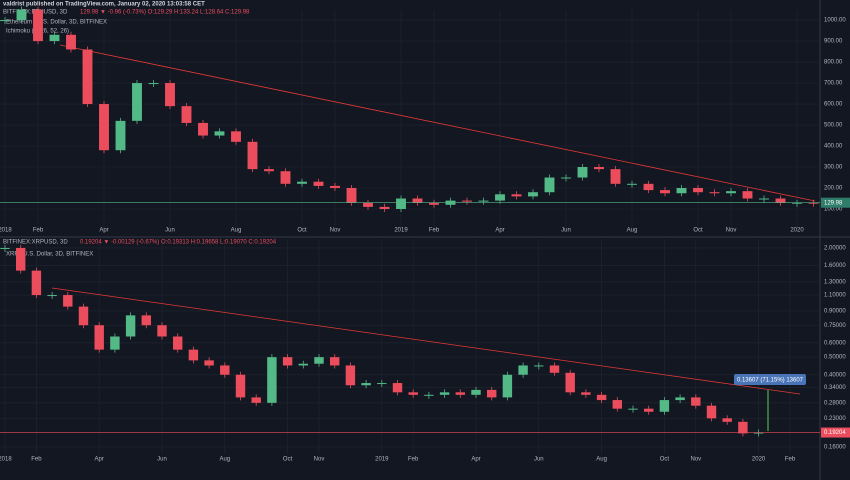 The width and height of the screenshot is (850, 480). Describe the element at coordinates (833, 42) in the screenshot. I see `y-tick-label: 900.00` at that location.